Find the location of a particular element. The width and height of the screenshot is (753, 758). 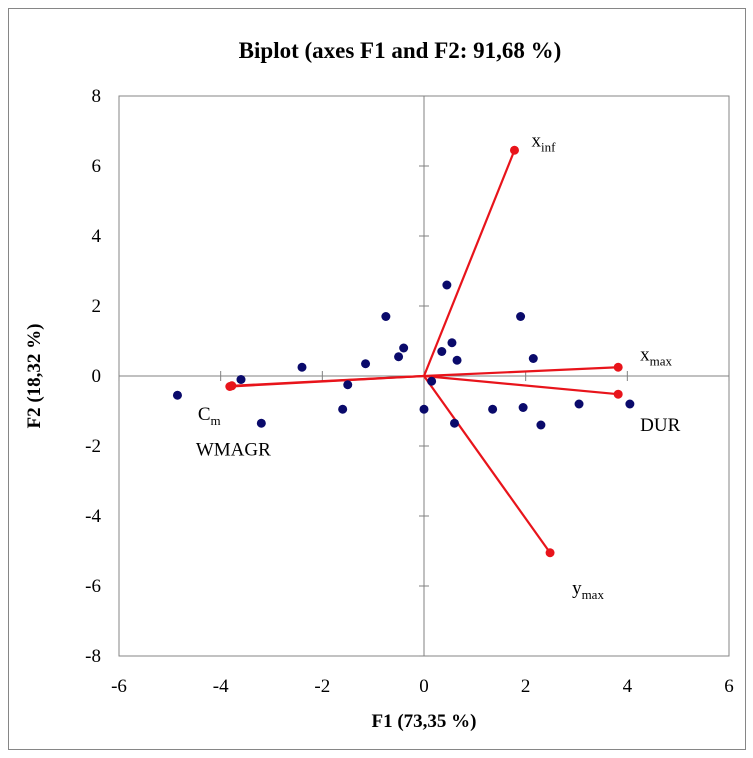

y-tick-label: 4 is located at coordinates (97, 236).